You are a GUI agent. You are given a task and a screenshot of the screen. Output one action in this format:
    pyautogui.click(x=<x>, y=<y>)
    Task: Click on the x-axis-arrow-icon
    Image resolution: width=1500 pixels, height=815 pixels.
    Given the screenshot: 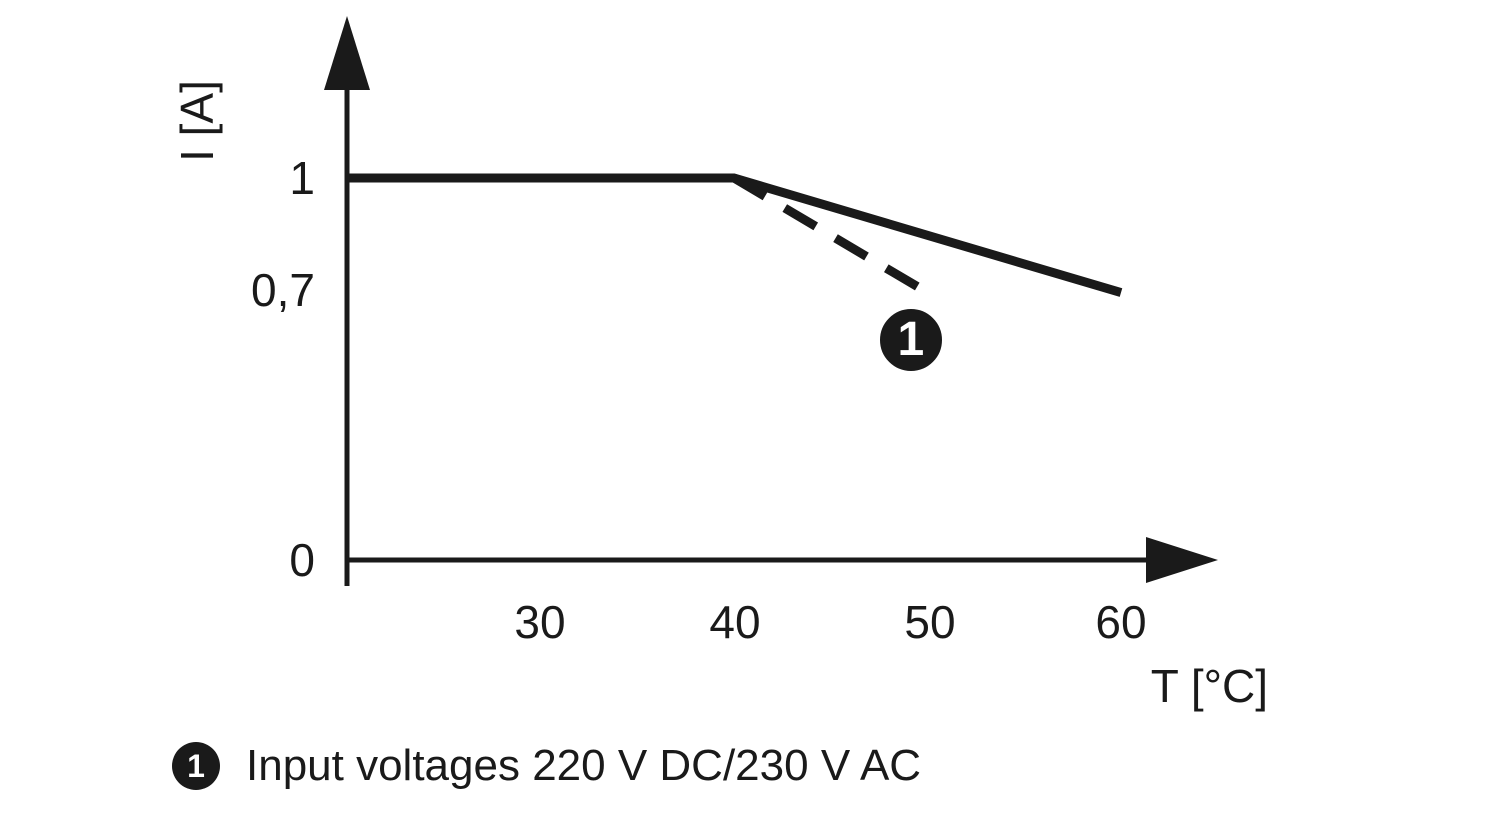 What is the action you would take?
    pyautogui.click(x=1182, y=560)
    